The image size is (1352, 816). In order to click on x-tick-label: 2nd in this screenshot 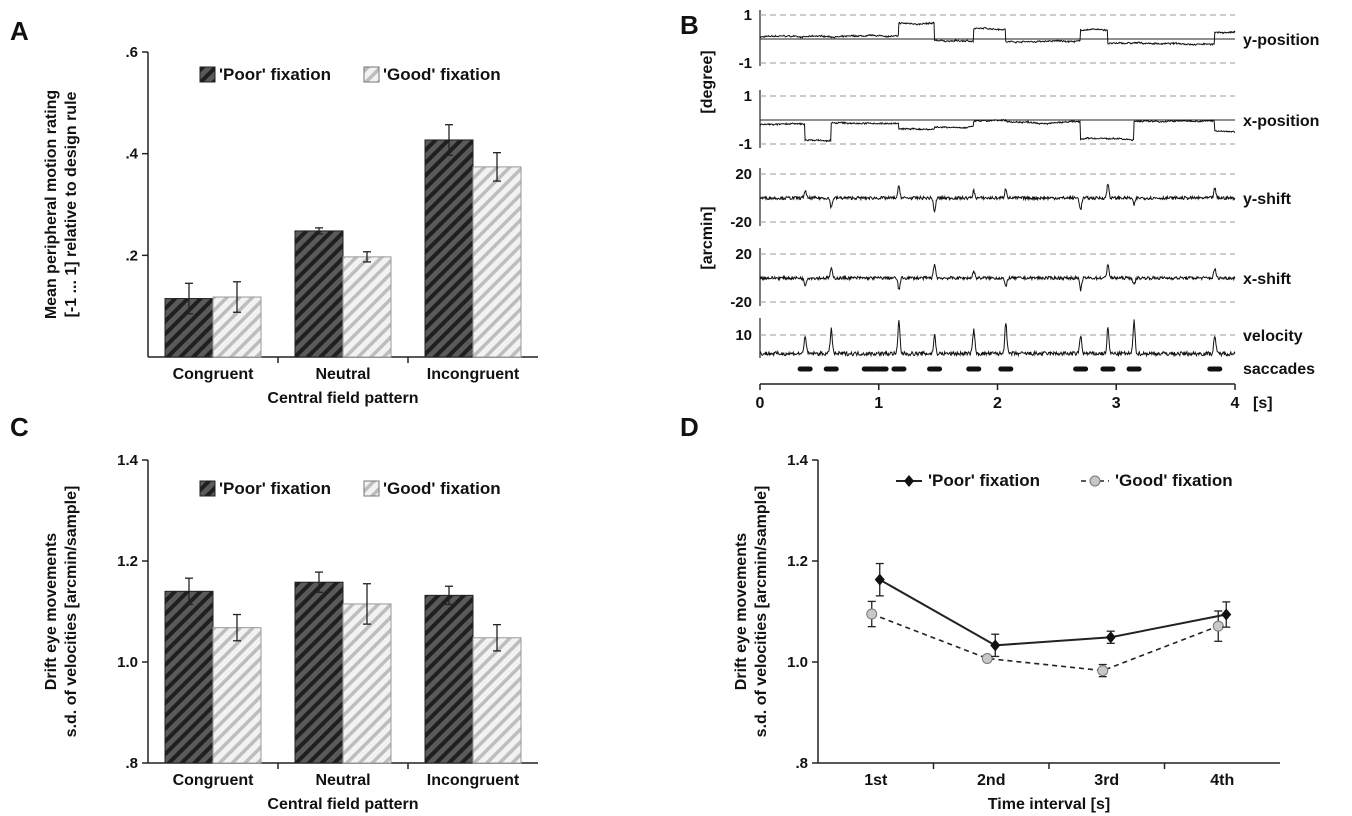, I will do `click(991, 780)`.